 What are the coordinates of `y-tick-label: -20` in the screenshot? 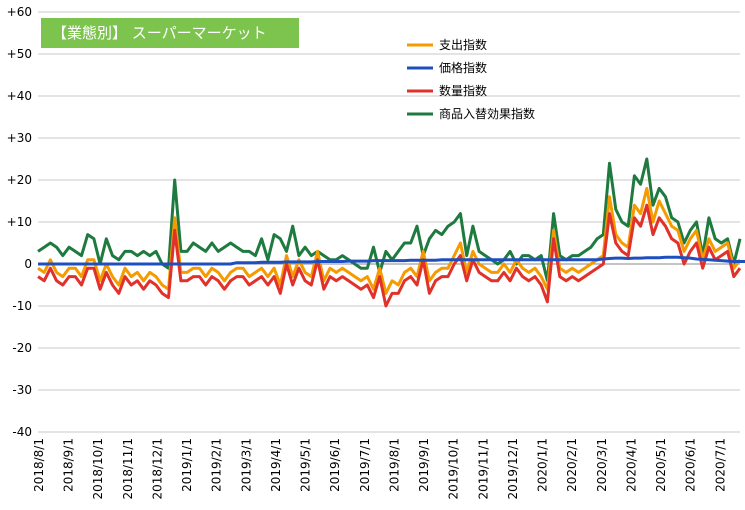 It's located at (22, 348).